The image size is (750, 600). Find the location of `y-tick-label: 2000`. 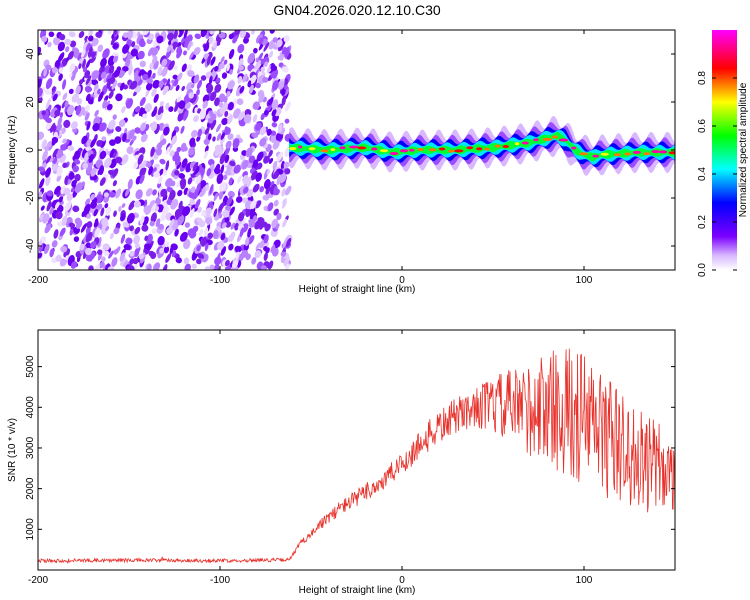

y-tick-label: 2000 is located at coordinates (30, 488).